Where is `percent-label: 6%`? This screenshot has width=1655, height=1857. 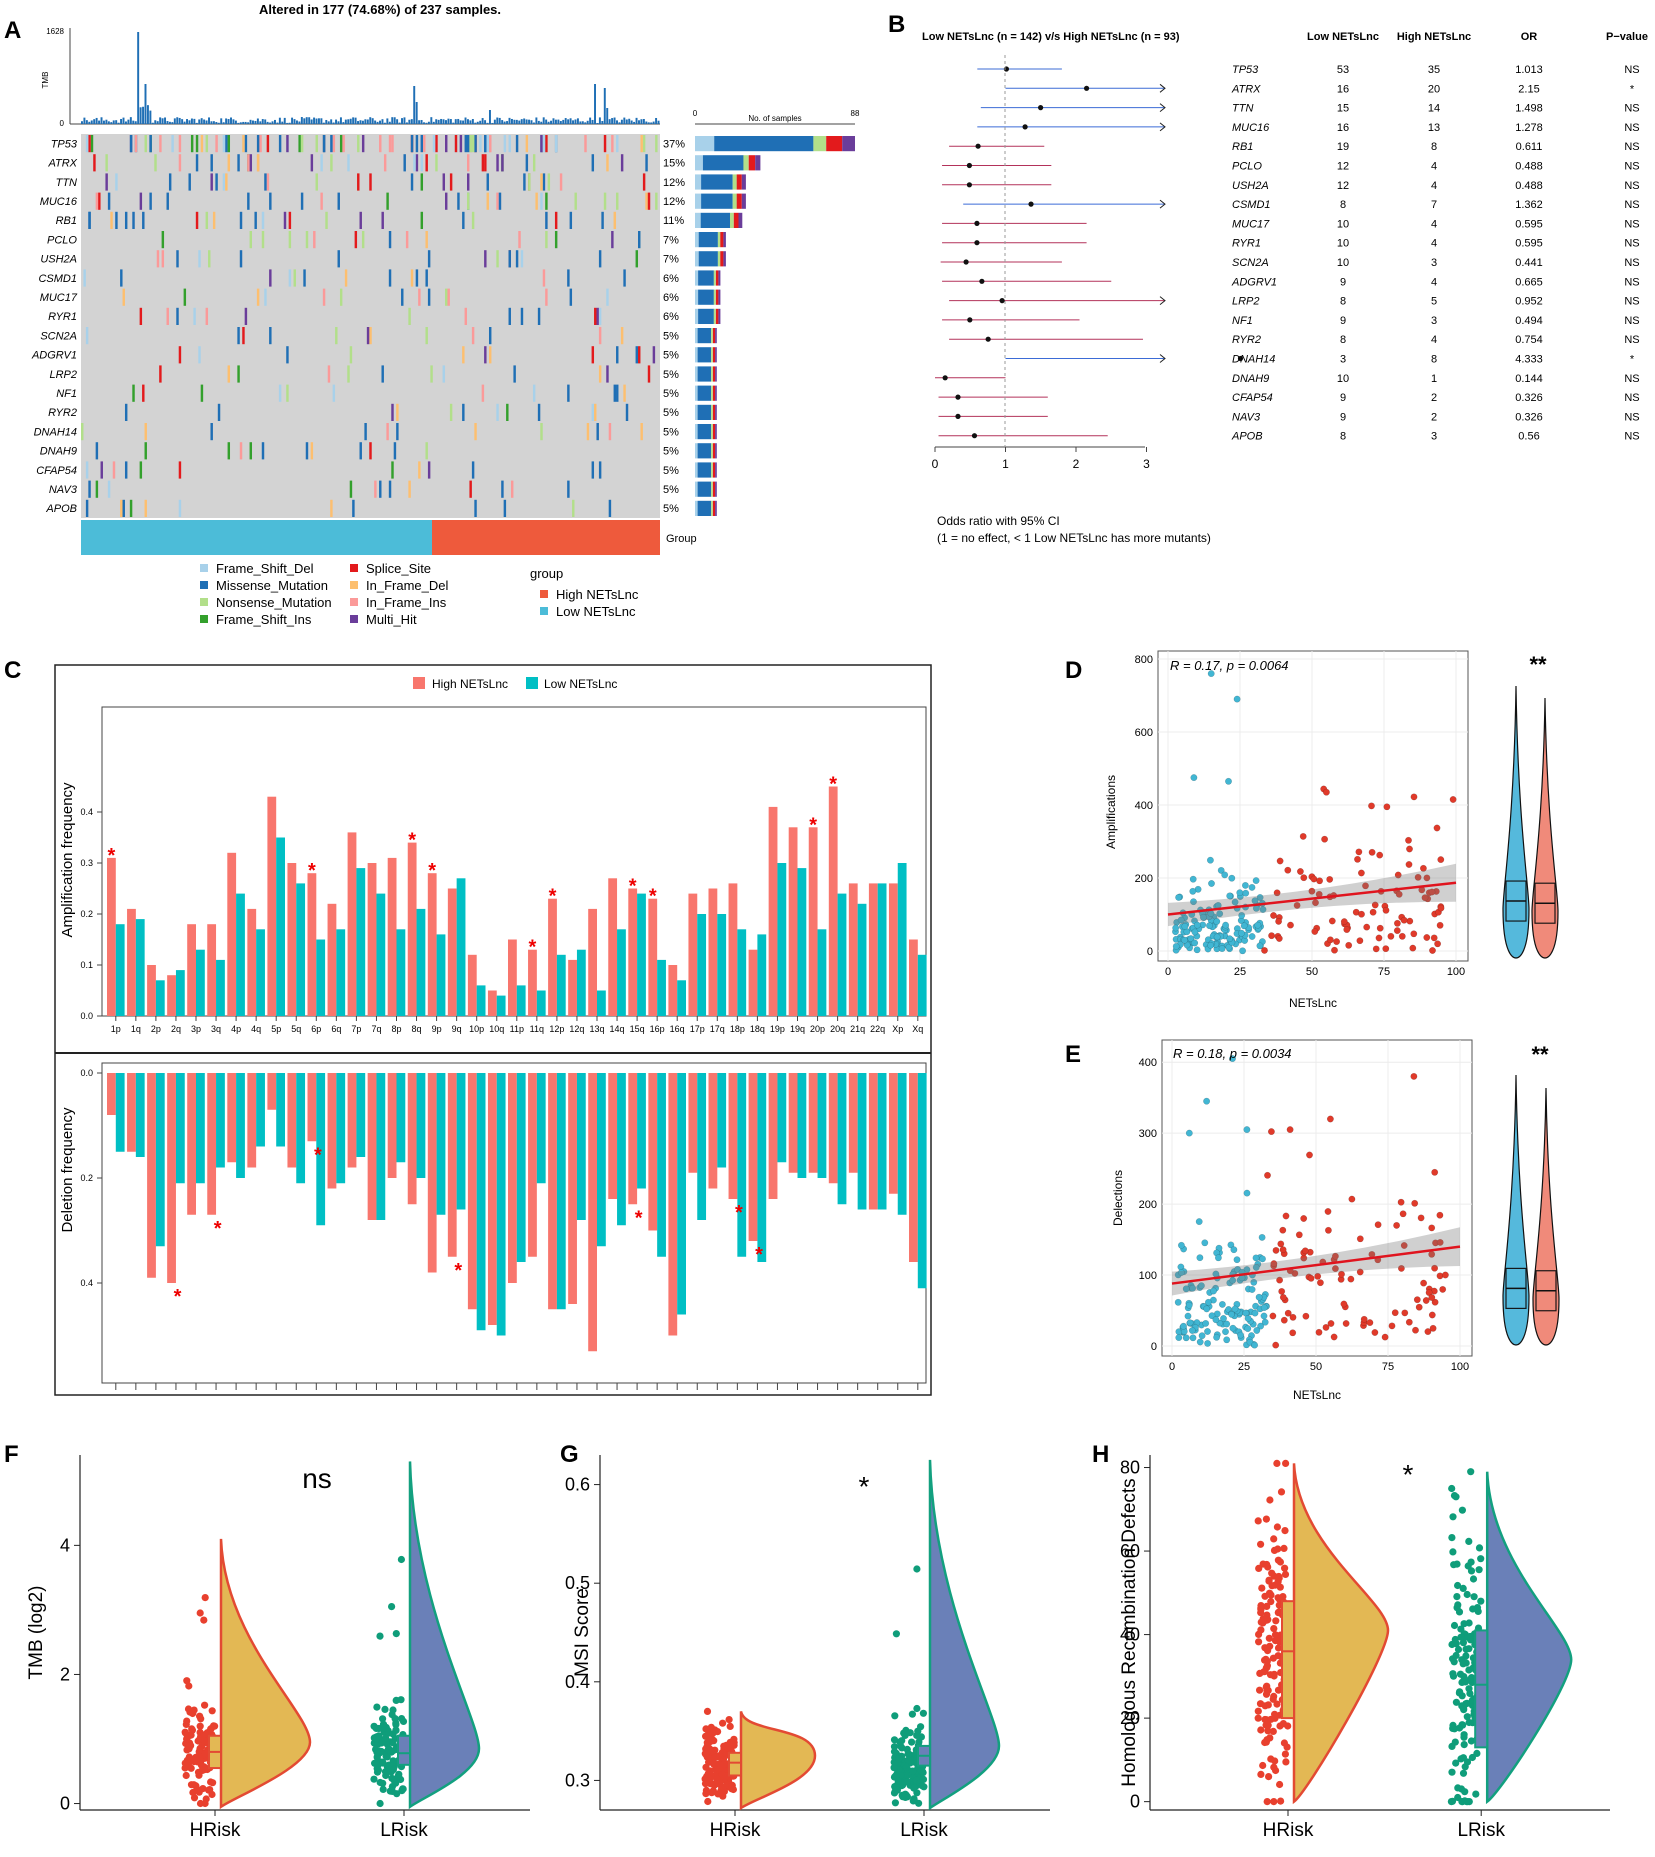
percent-label: 6% is located at coordinates (671, 298).